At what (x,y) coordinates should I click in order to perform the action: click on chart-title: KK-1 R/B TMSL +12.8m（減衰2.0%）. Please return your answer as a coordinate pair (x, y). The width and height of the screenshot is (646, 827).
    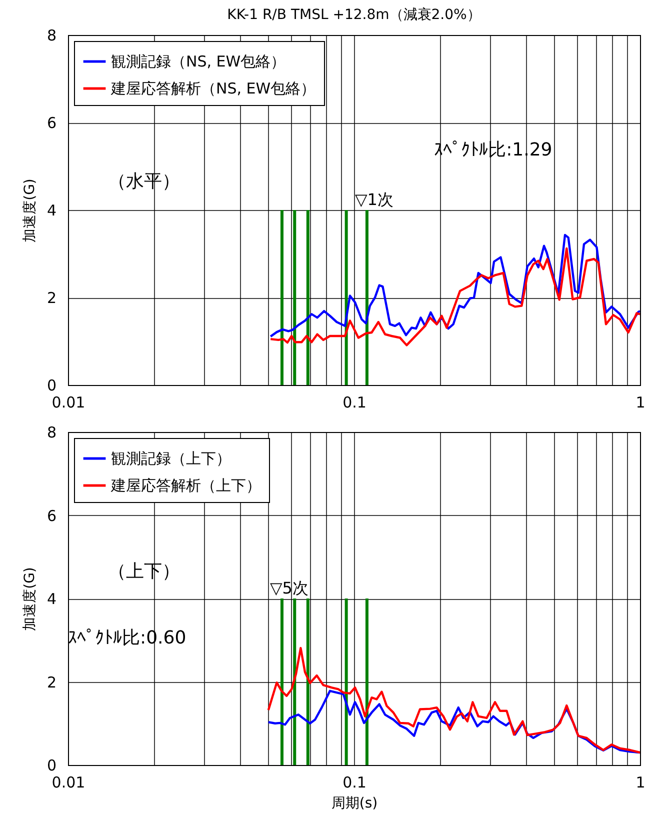
    Looking at the image, I should click on (354, 15).